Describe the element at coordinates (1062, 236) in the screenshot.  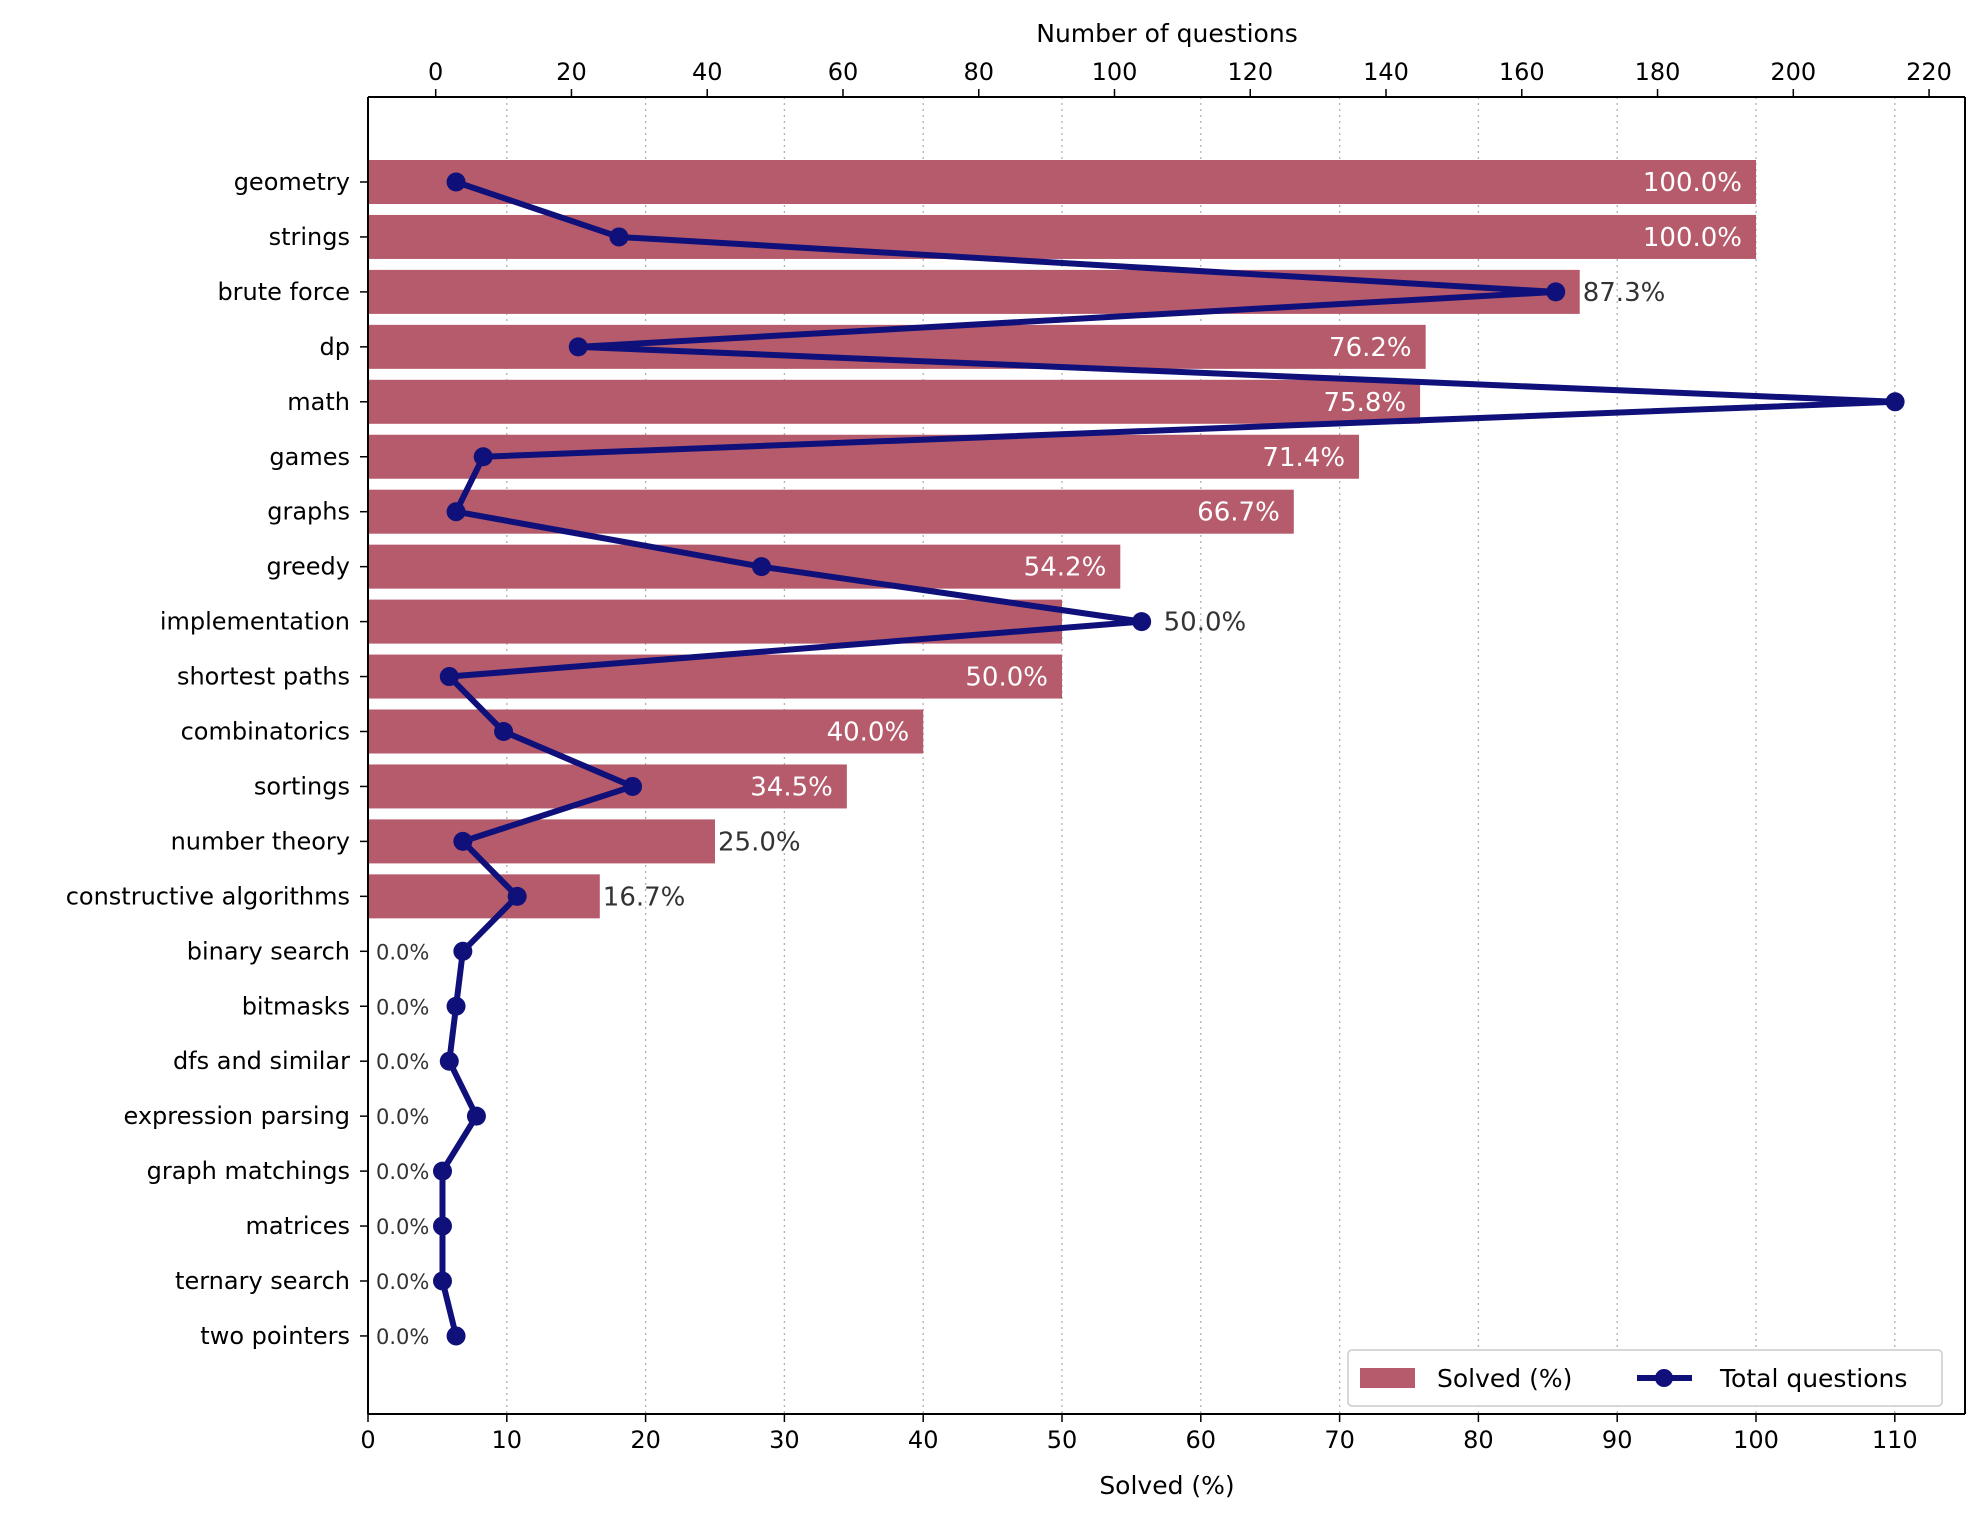
I see `bar-strings` at that location.